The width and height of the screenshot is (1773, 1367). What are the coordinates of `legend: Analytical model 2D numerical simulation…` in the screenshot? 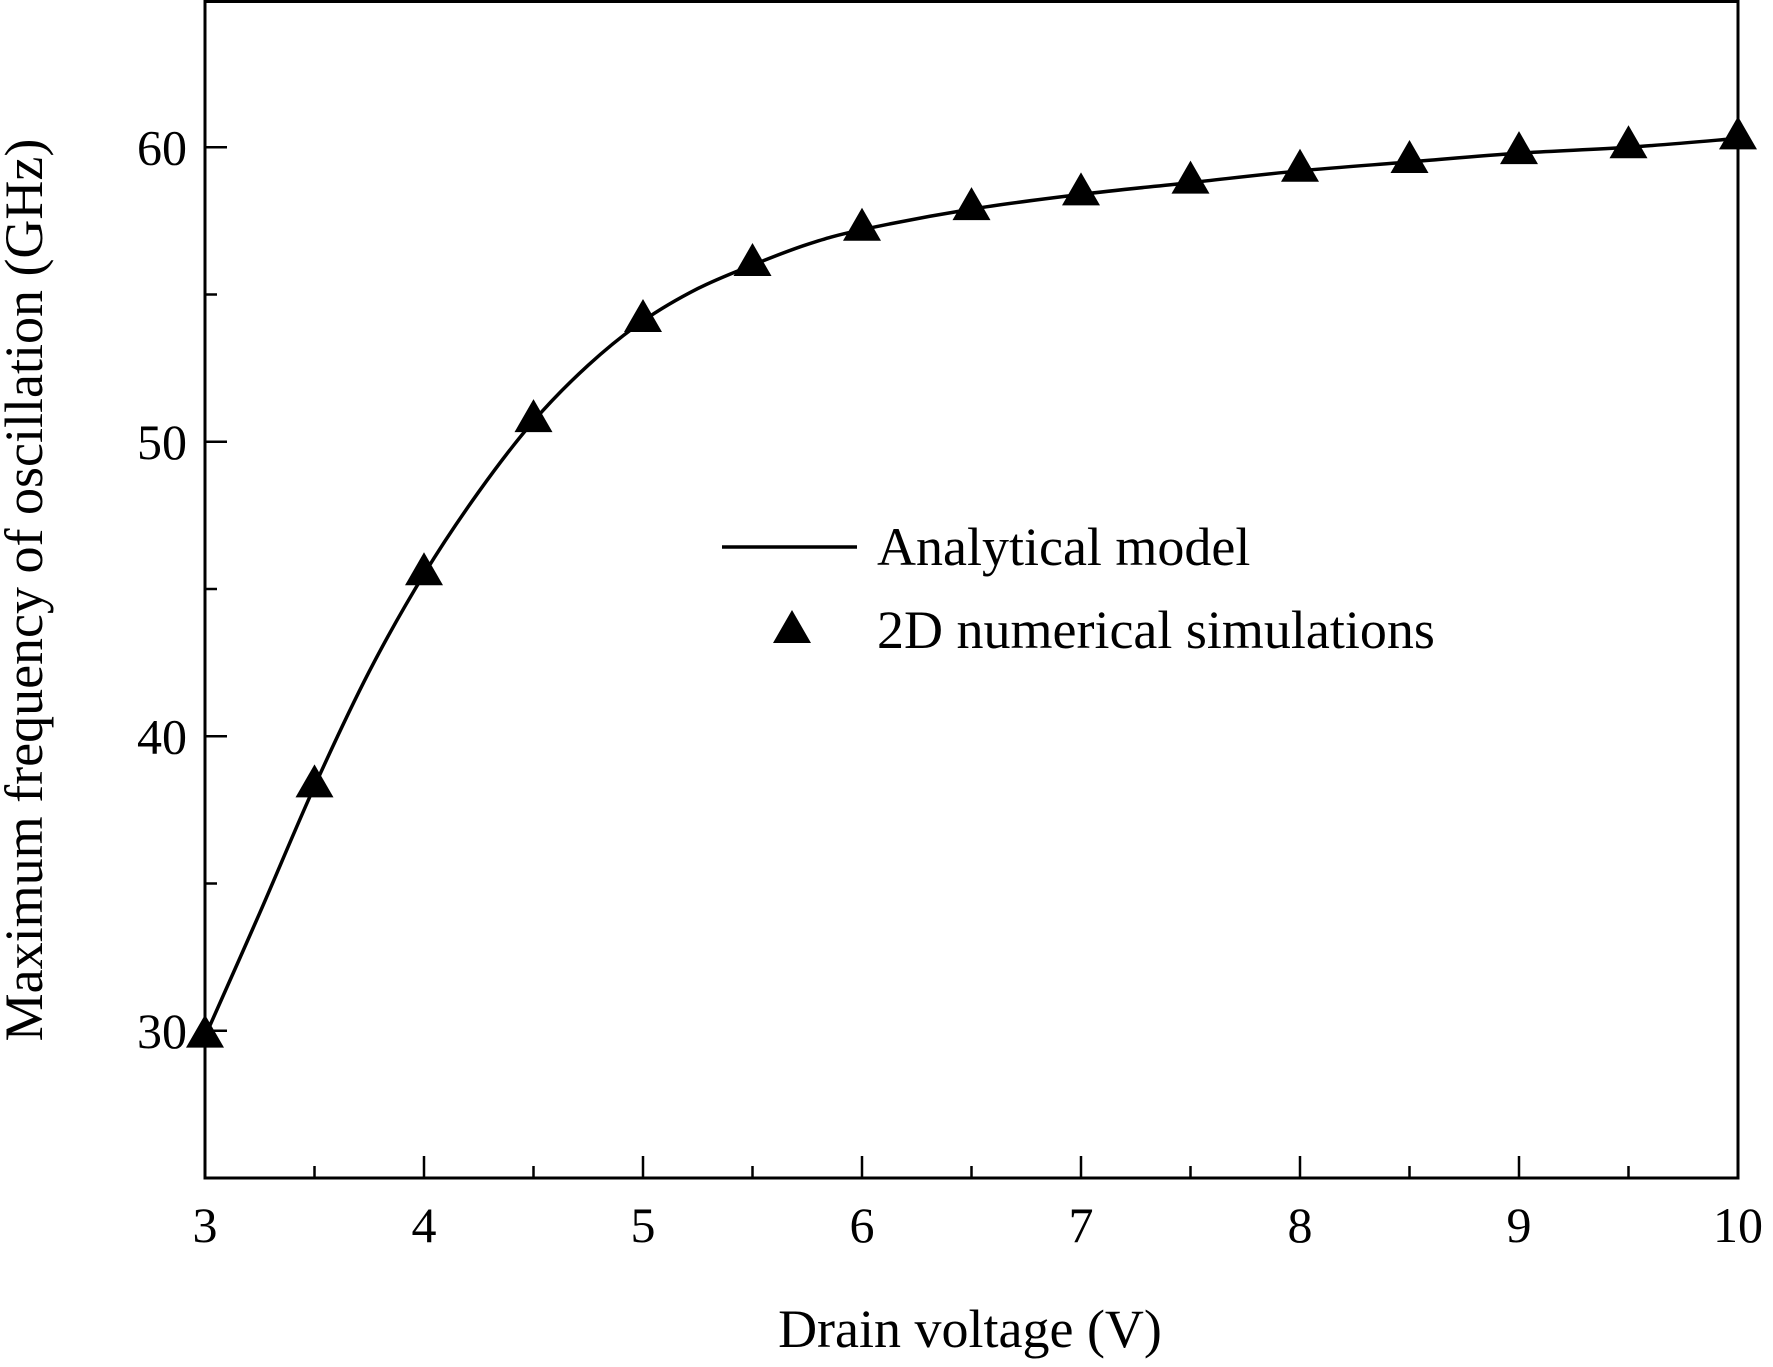 It's located at (1078, 588).